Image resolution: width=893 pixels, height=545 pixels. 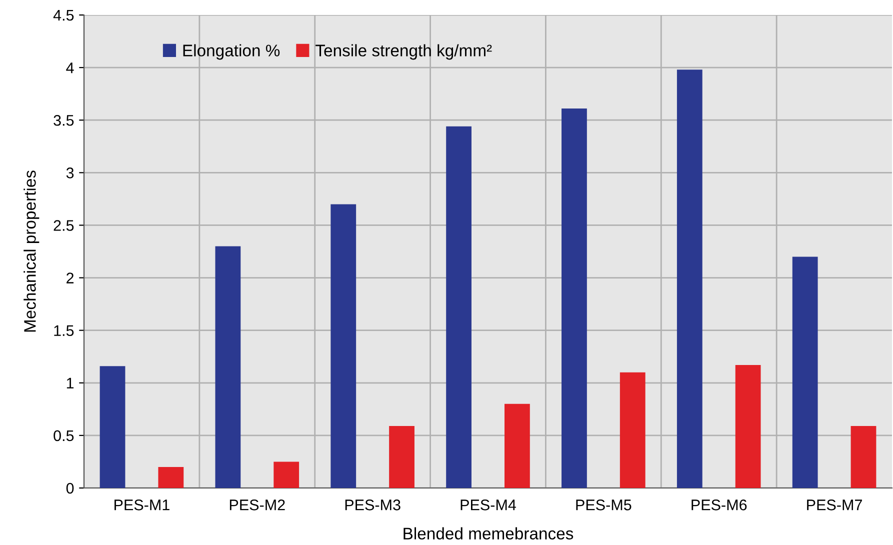 I want to click on legend-label: Tensile strength kg/mm², so click(x=404, y=52).